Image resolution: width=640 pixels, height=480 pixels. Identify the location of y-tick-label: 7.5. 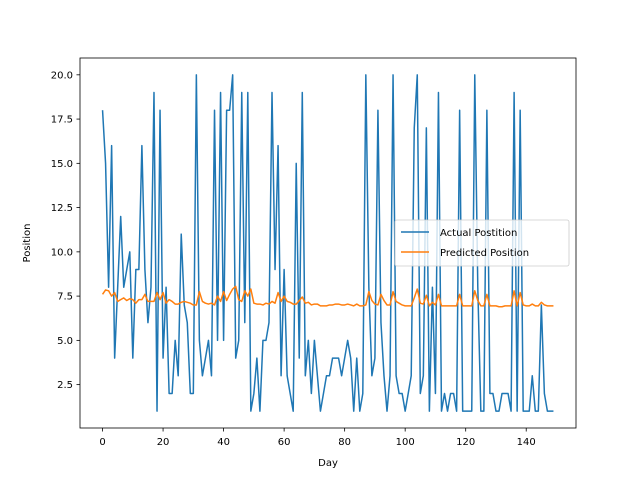
(65, 297).